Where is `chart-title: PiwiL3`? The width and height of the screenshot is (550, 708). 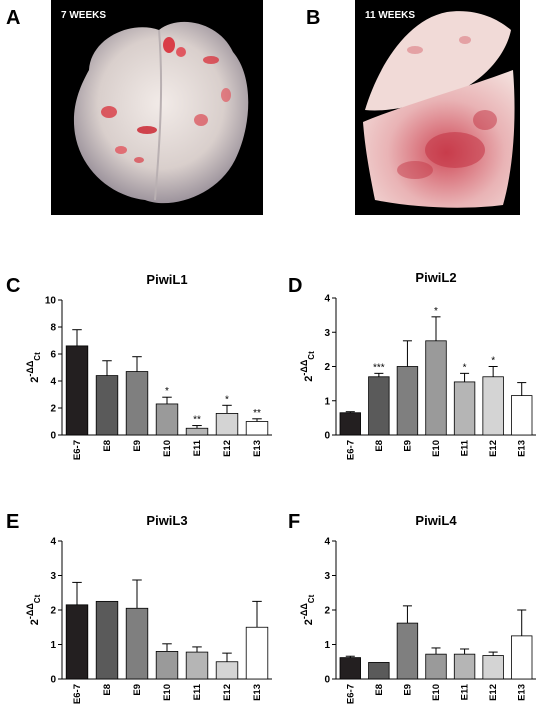
chart-title: PiwiL3 is located at coordinates (166, 520).